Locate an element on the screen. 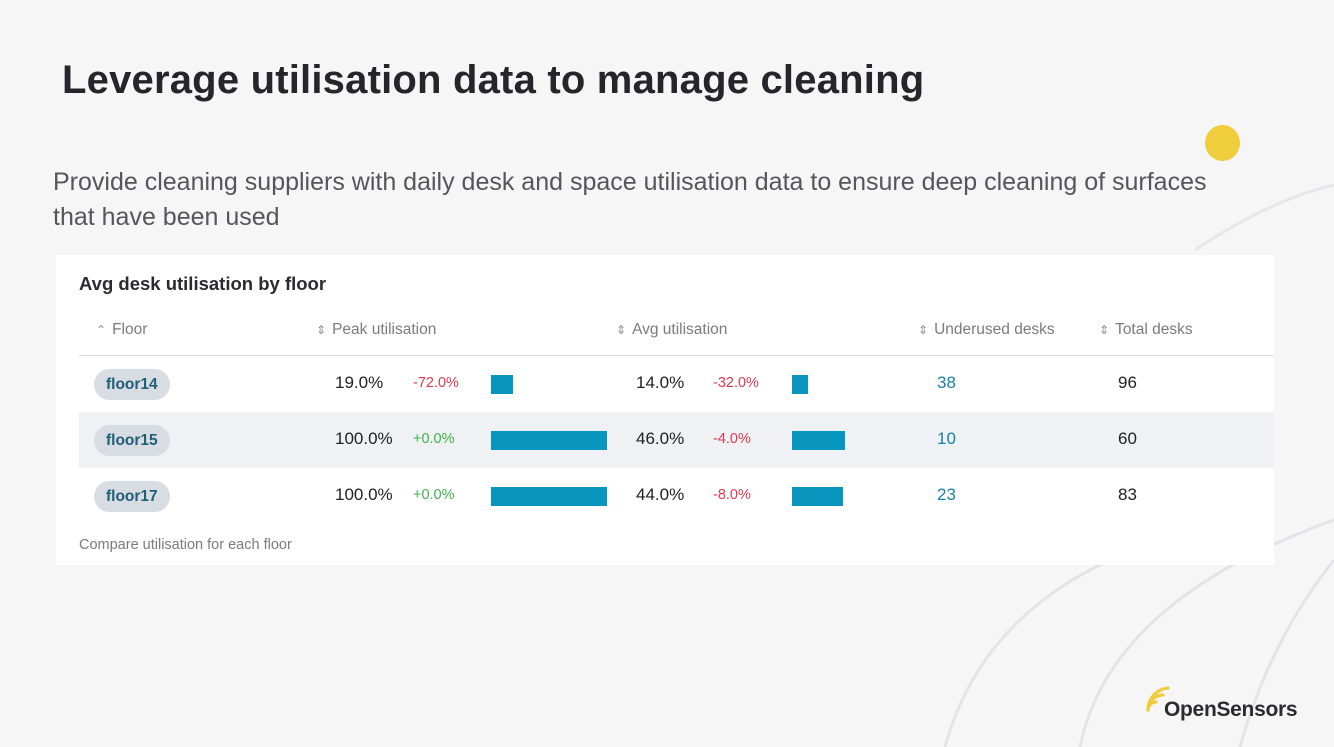 This screenshot has height=747, width=1334. table-row: floor17 100.0% +0.0% 44.0% -8.0% 23 83 is located at coordinates (676, 496).